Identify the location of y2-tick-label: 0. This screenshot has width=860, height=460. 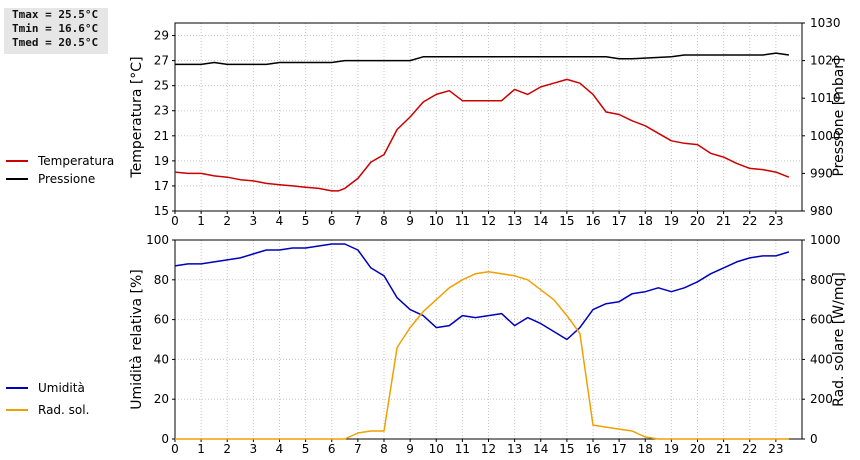
(814, 439).